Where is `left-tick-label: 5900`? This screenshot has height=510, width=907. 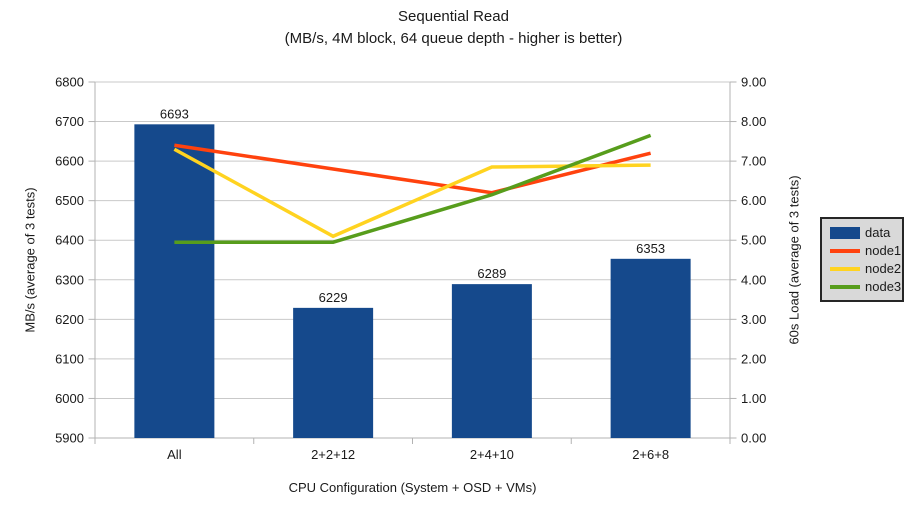 left-tick-label: 5900 is located at coordinates (69, 438).